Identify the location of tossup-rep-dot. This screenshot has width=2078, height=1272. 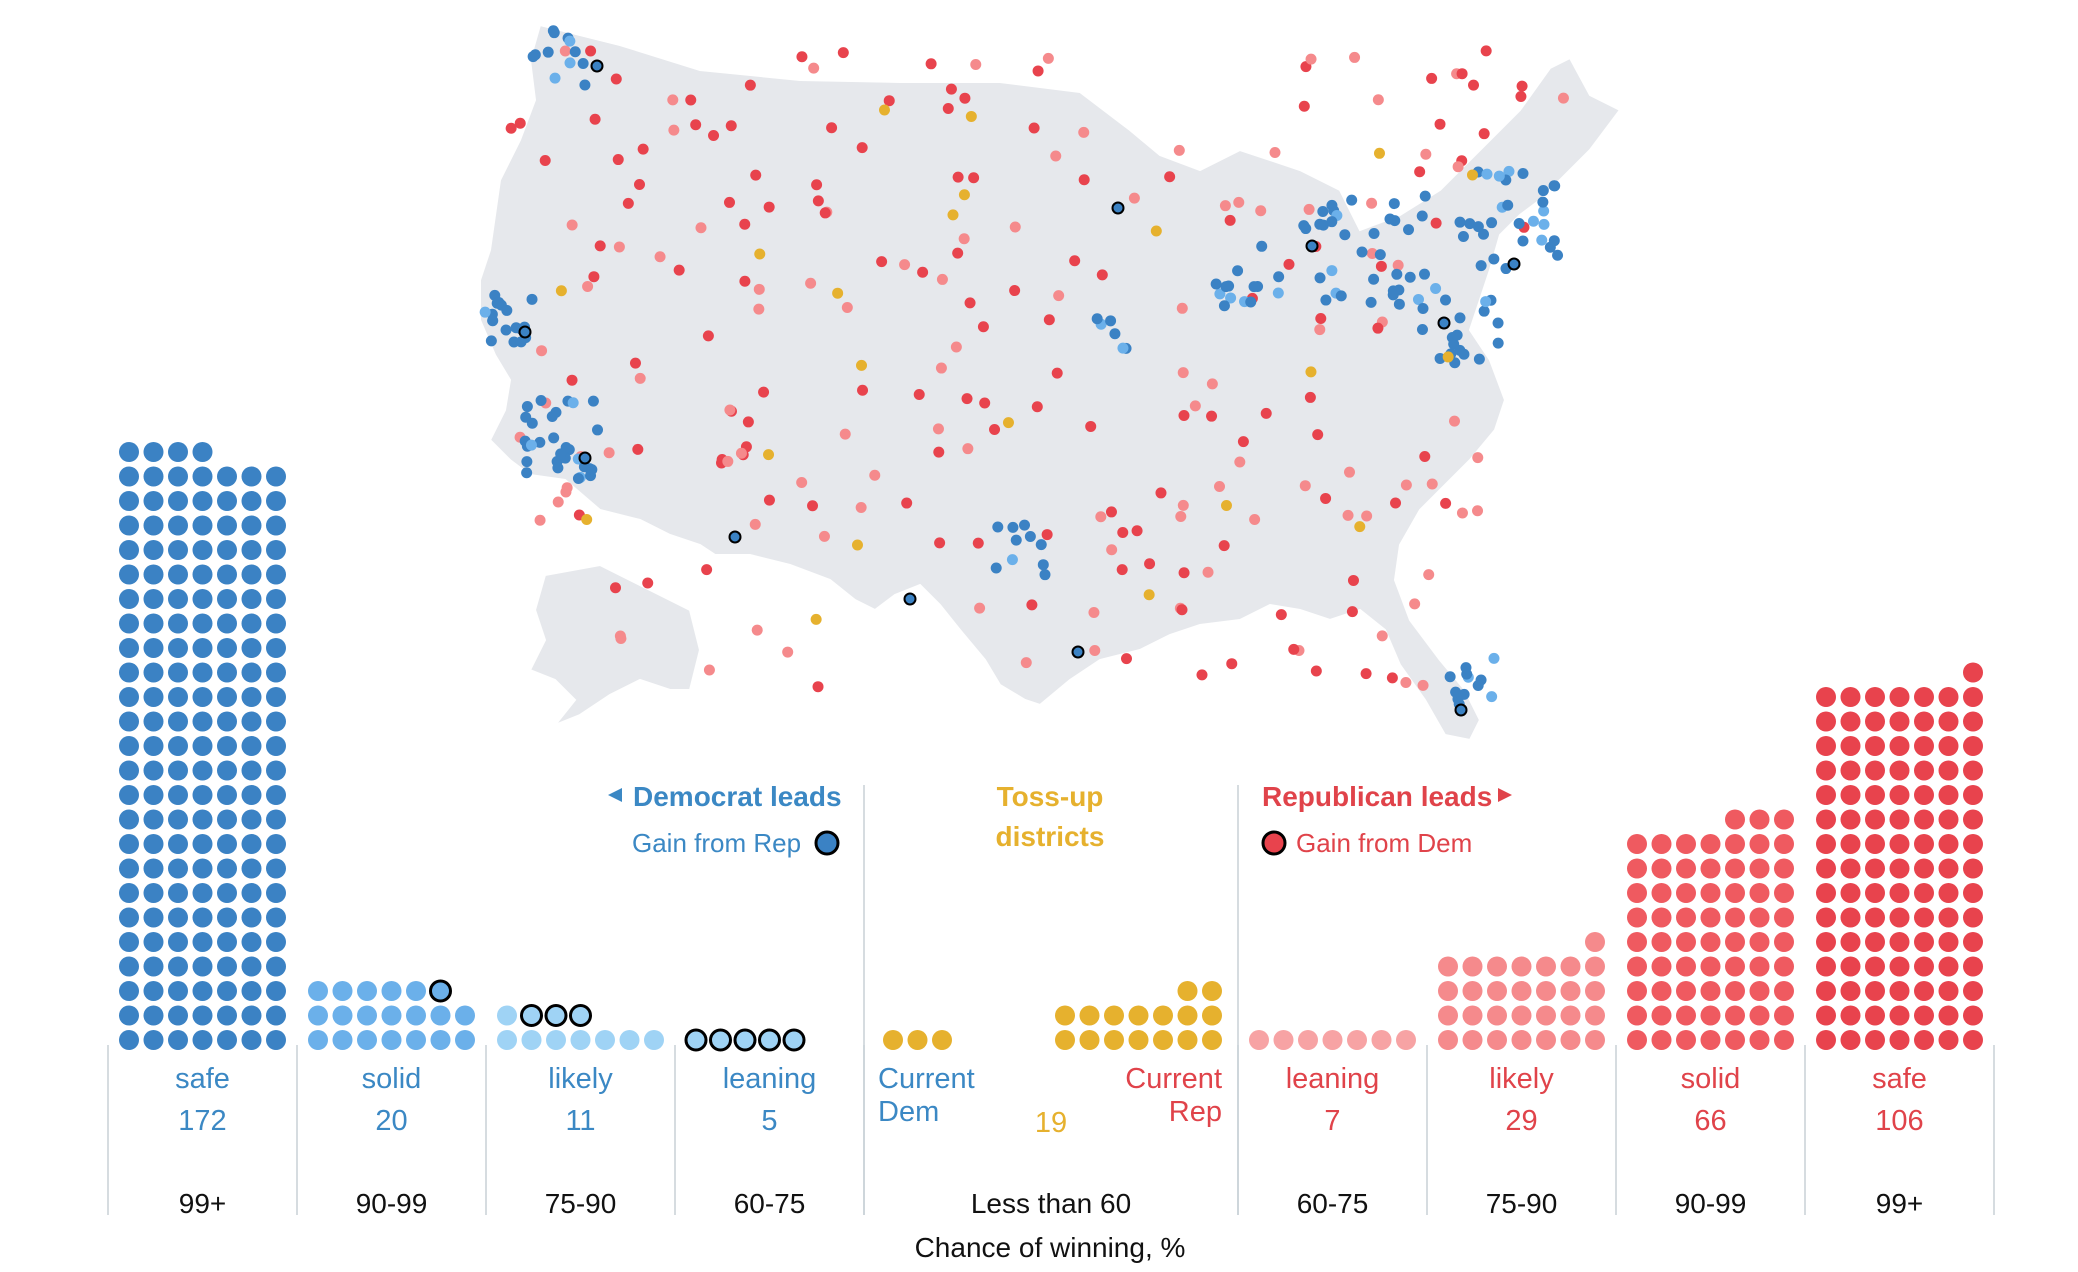
(1212, 991).